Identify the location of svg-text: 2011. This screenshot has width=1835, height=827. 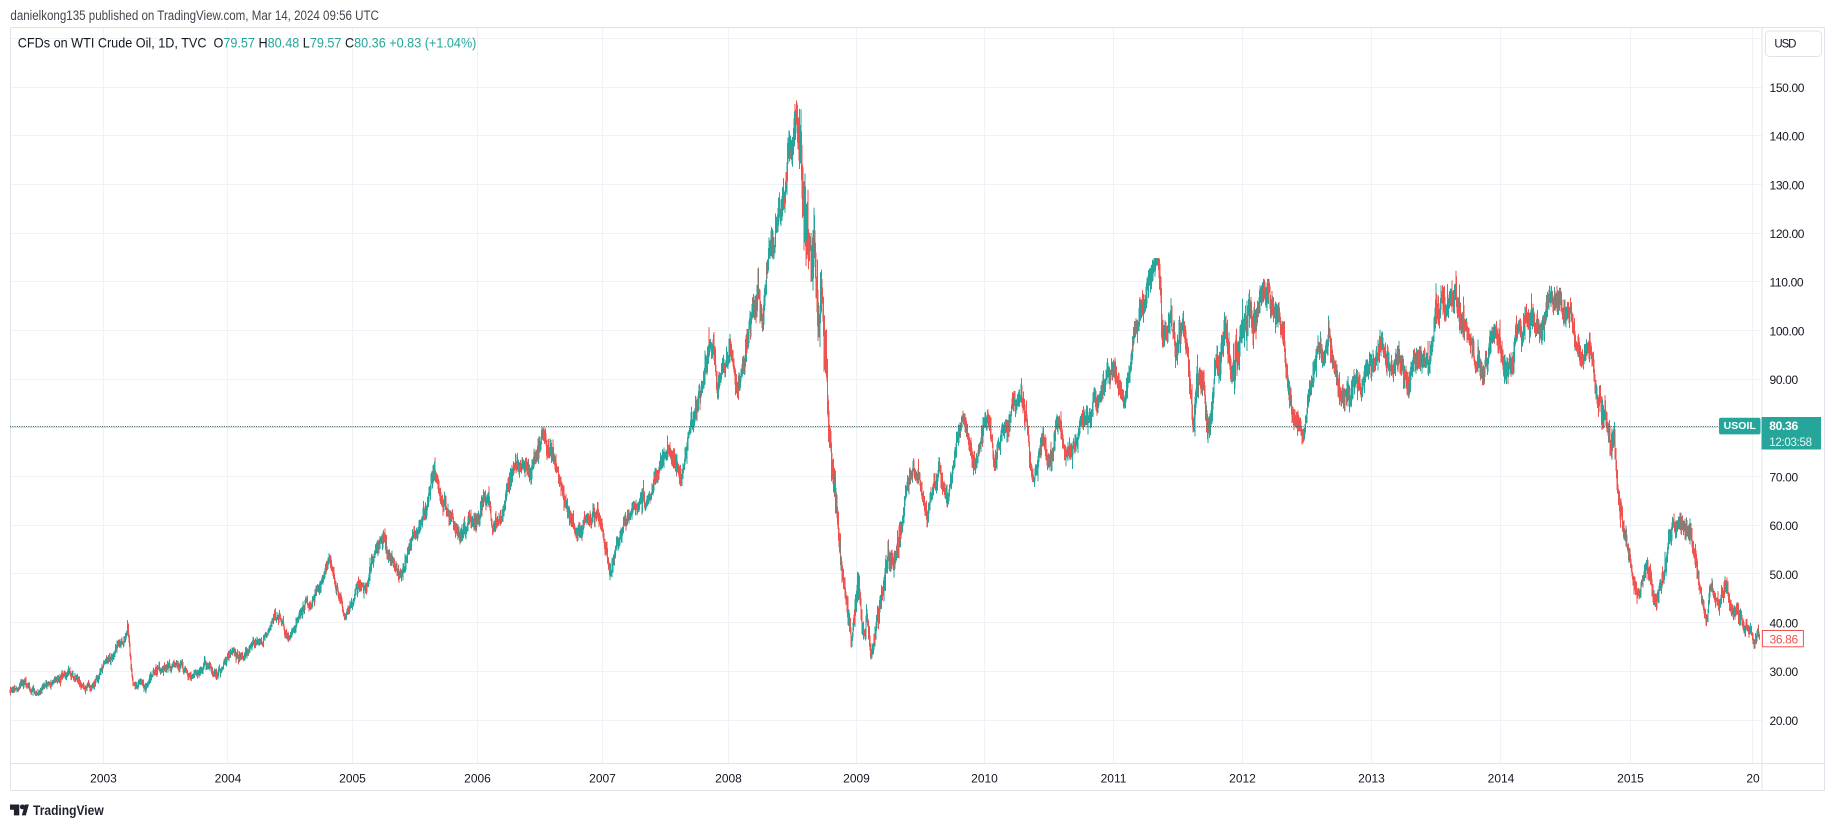
(1114, 779).